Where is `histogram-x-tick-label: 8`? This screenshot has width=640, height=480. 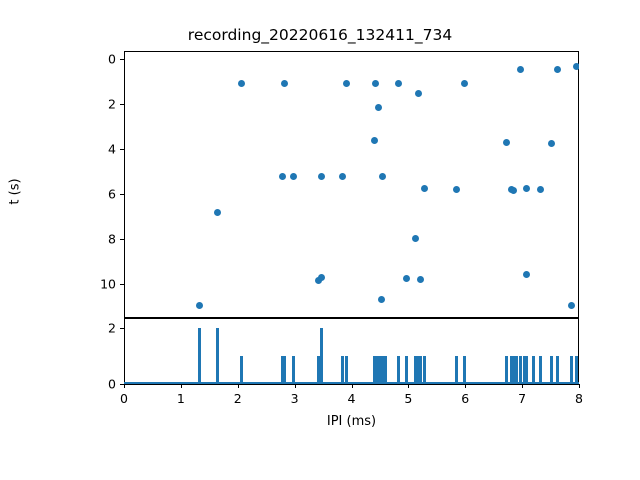 histogram-x-tick-label: 8 is located at coordinates (579, 398).